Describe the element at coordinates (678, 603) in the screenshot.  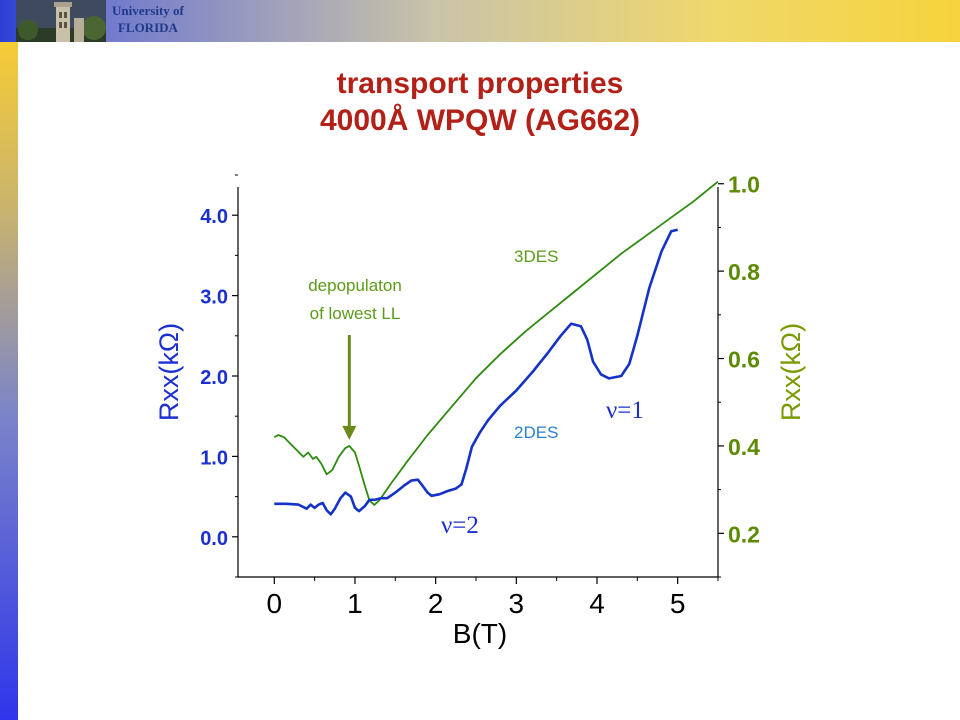
I see `x-tick-label: 5` at that location.